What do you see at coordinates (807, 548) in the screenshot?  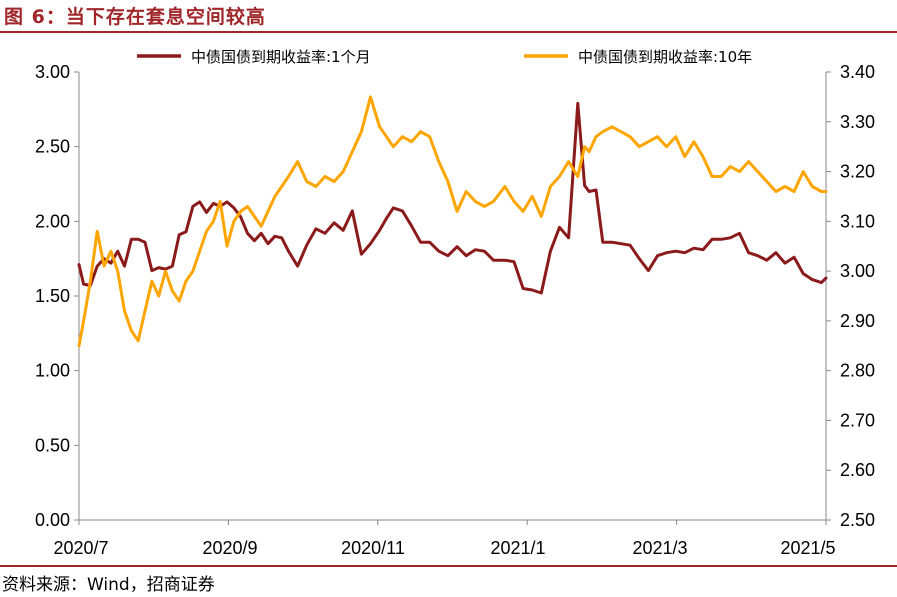 I see `x-tick-label: 2021/5` at bounding box center [807, 548].